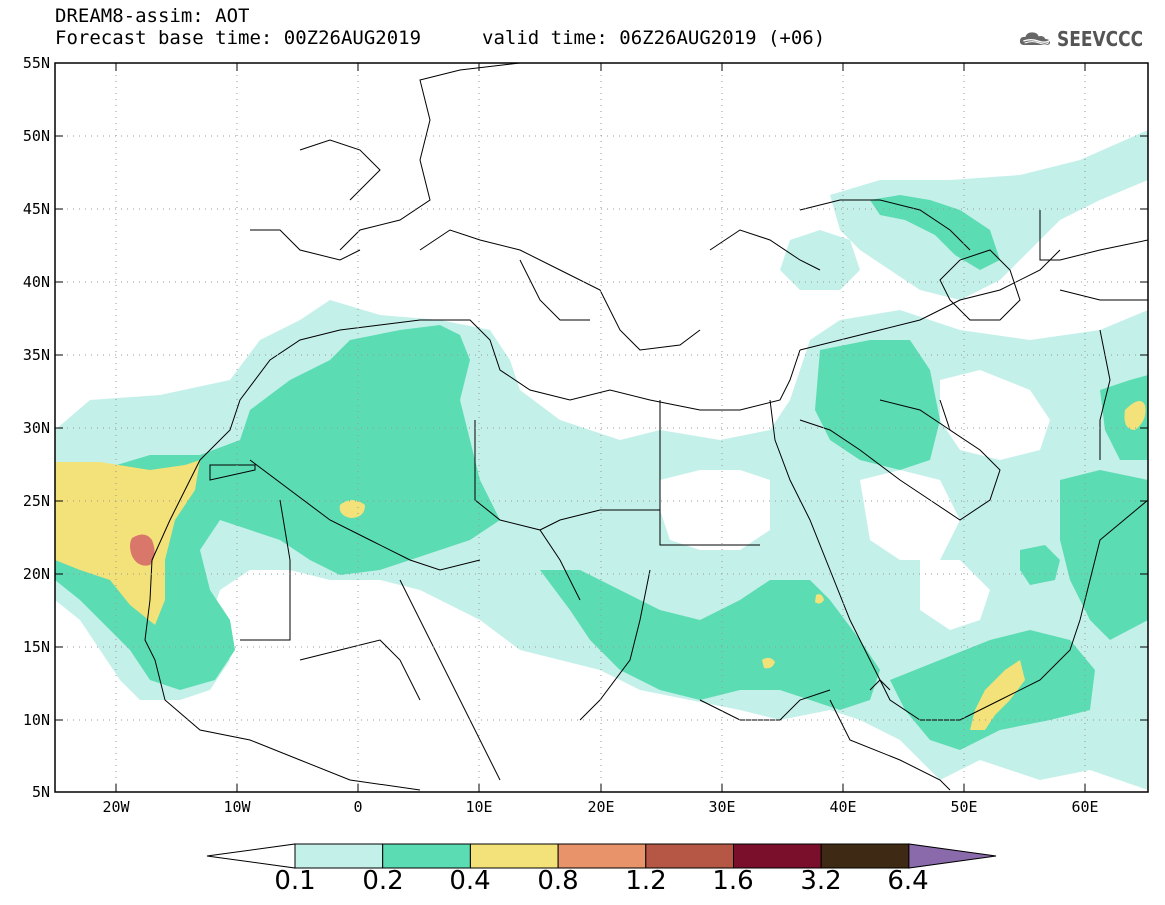  I want to click on lon-label: 50E, so click(963, 807).